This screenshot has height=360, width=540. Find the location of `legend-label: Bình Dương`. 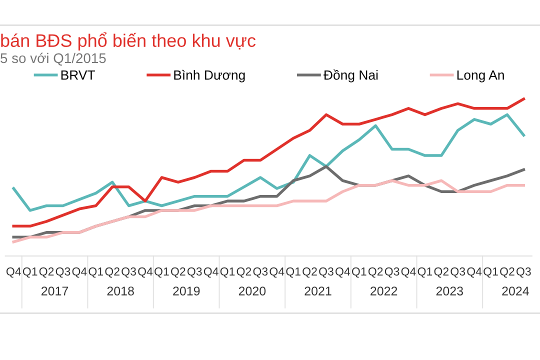

legend-label: Bình Dương is located at coordinates (209, 76).